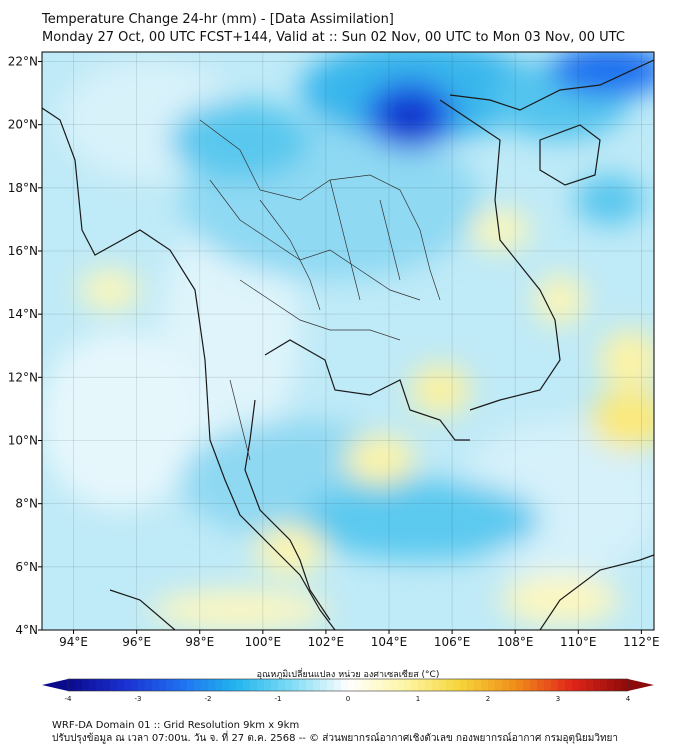 This screenshot has width=676, height=756. I want to click on lon-tick-label: 94°E, so click(73, 642).